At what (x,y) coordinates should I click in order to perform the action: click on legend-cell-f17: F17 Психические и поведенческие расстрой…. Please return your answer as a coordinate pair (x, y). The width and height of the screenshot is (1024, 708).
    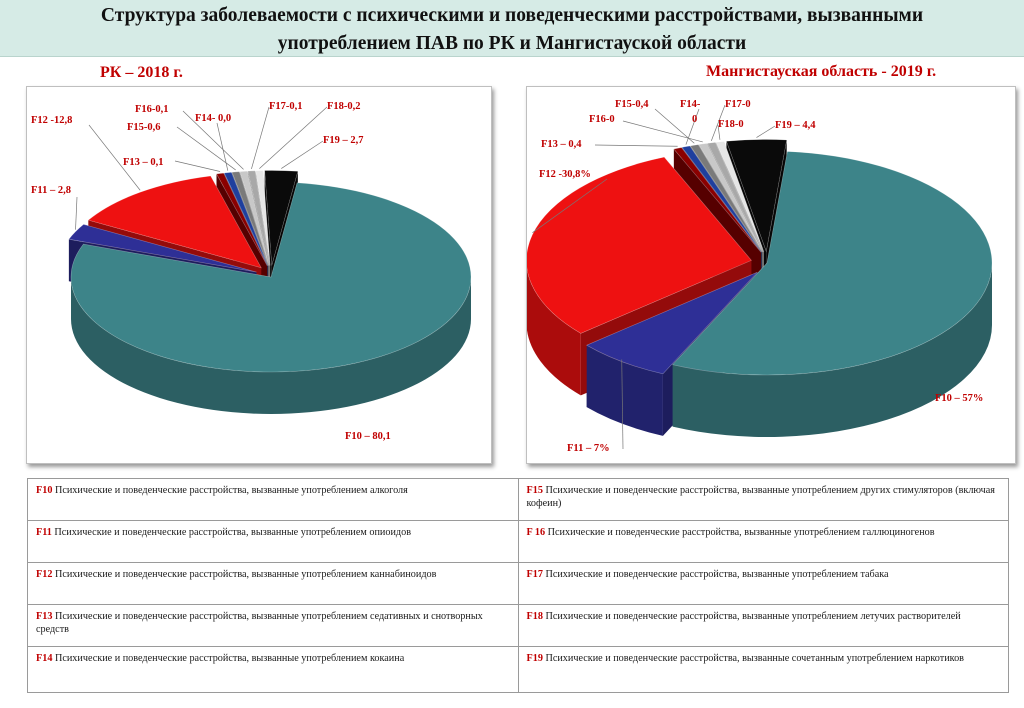
    Looking at the image, I should click on (763, 583).